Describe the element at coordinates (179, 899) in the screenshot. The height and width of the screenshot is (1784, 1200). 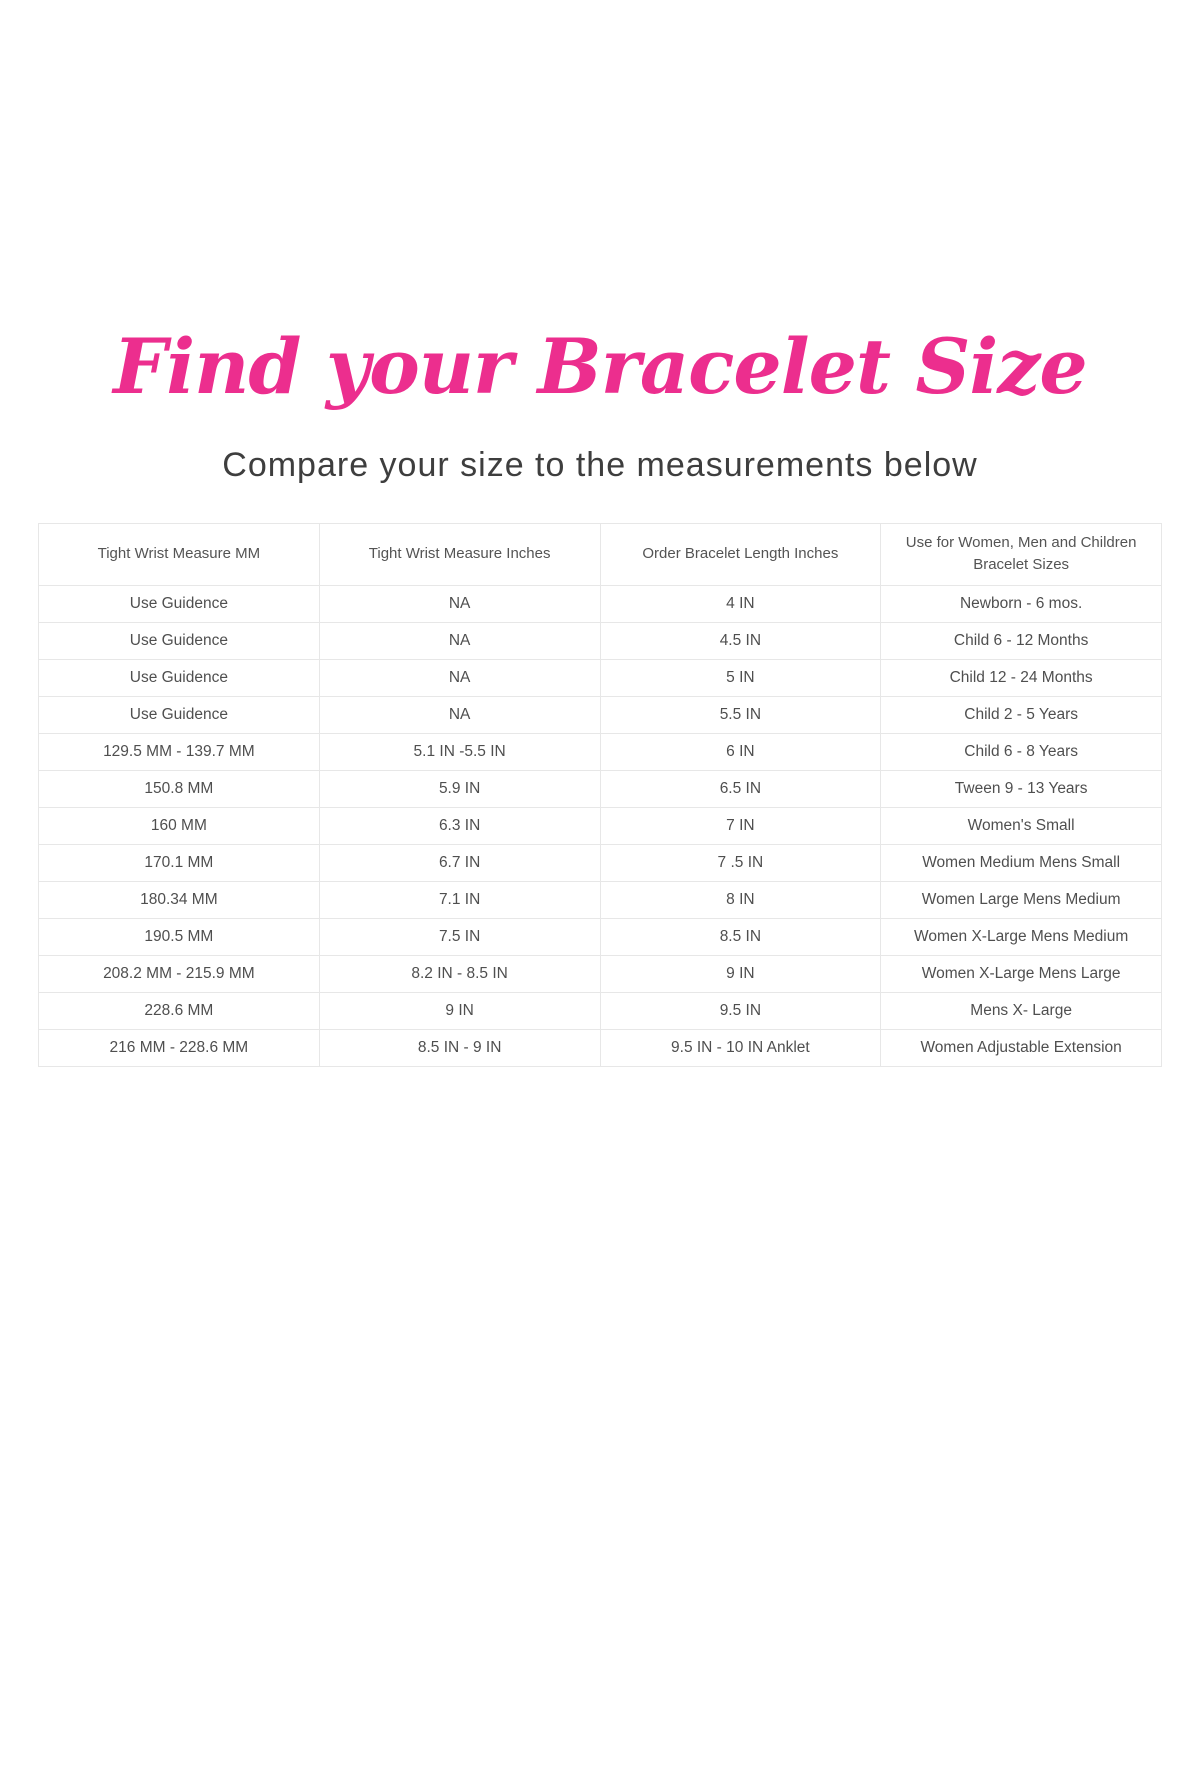
I see `table-cell: 180.34 MM` at that location.